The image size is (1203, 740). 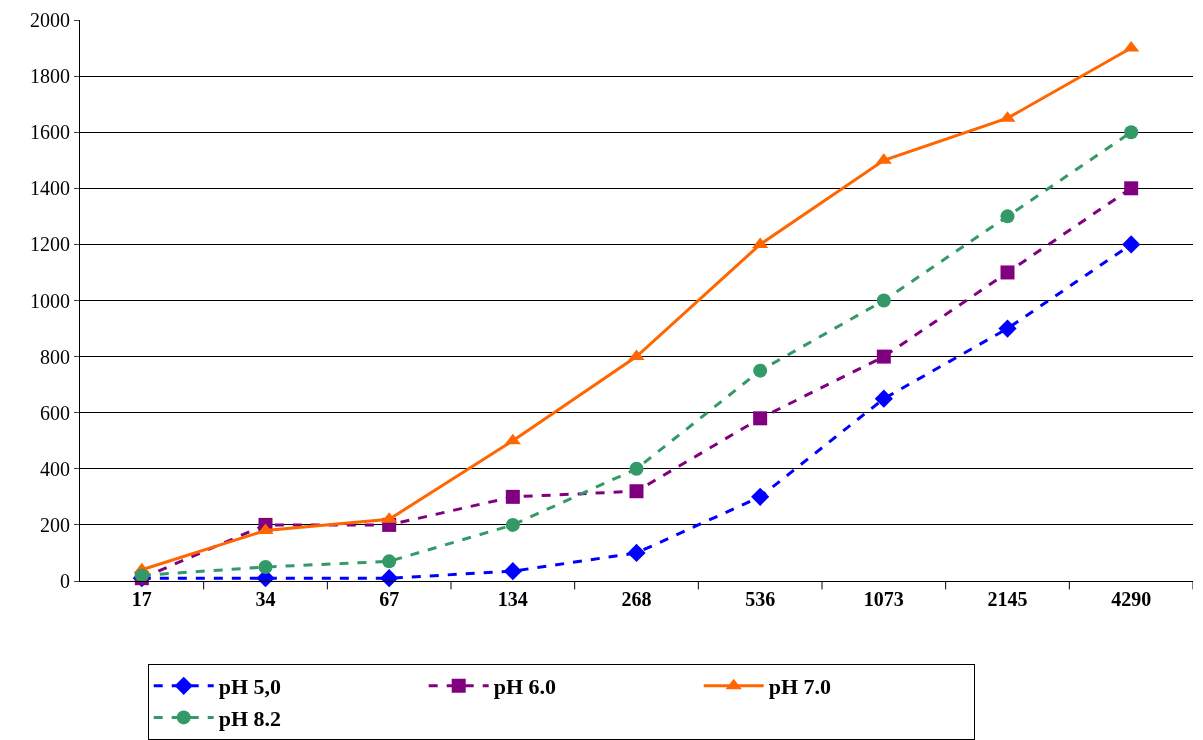 What do you see at coordinates (512, 599) in the screenshot?
I see `x-tick-label: 134` at bounding box center [512, 599].